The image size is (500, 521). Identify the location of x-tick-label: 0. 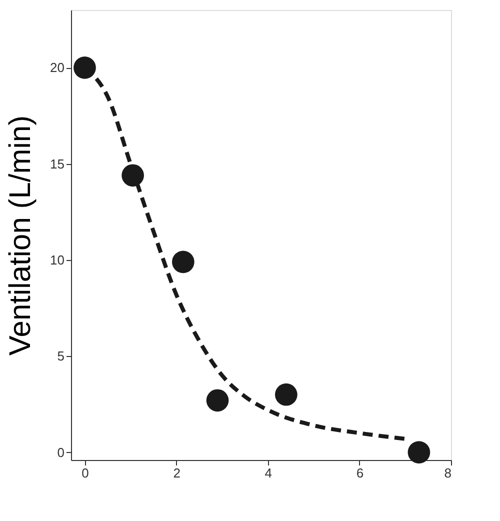
(85, 473).